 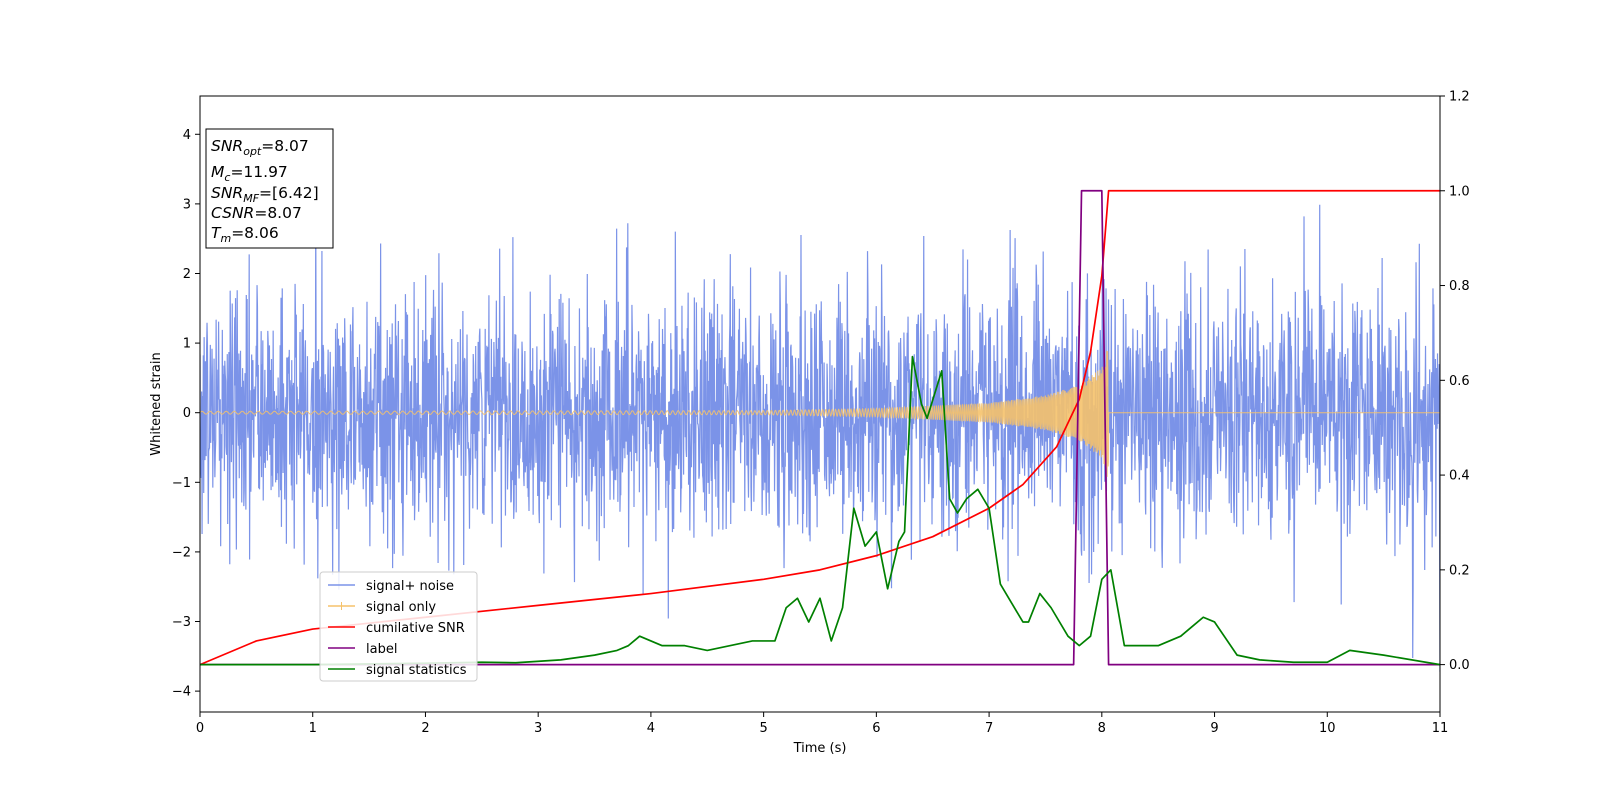 What do you see at coordinates (256, 213) in the screenshot?
I see `csnr-annotation: CSNR=8.07` at bounding box center [256, 213].